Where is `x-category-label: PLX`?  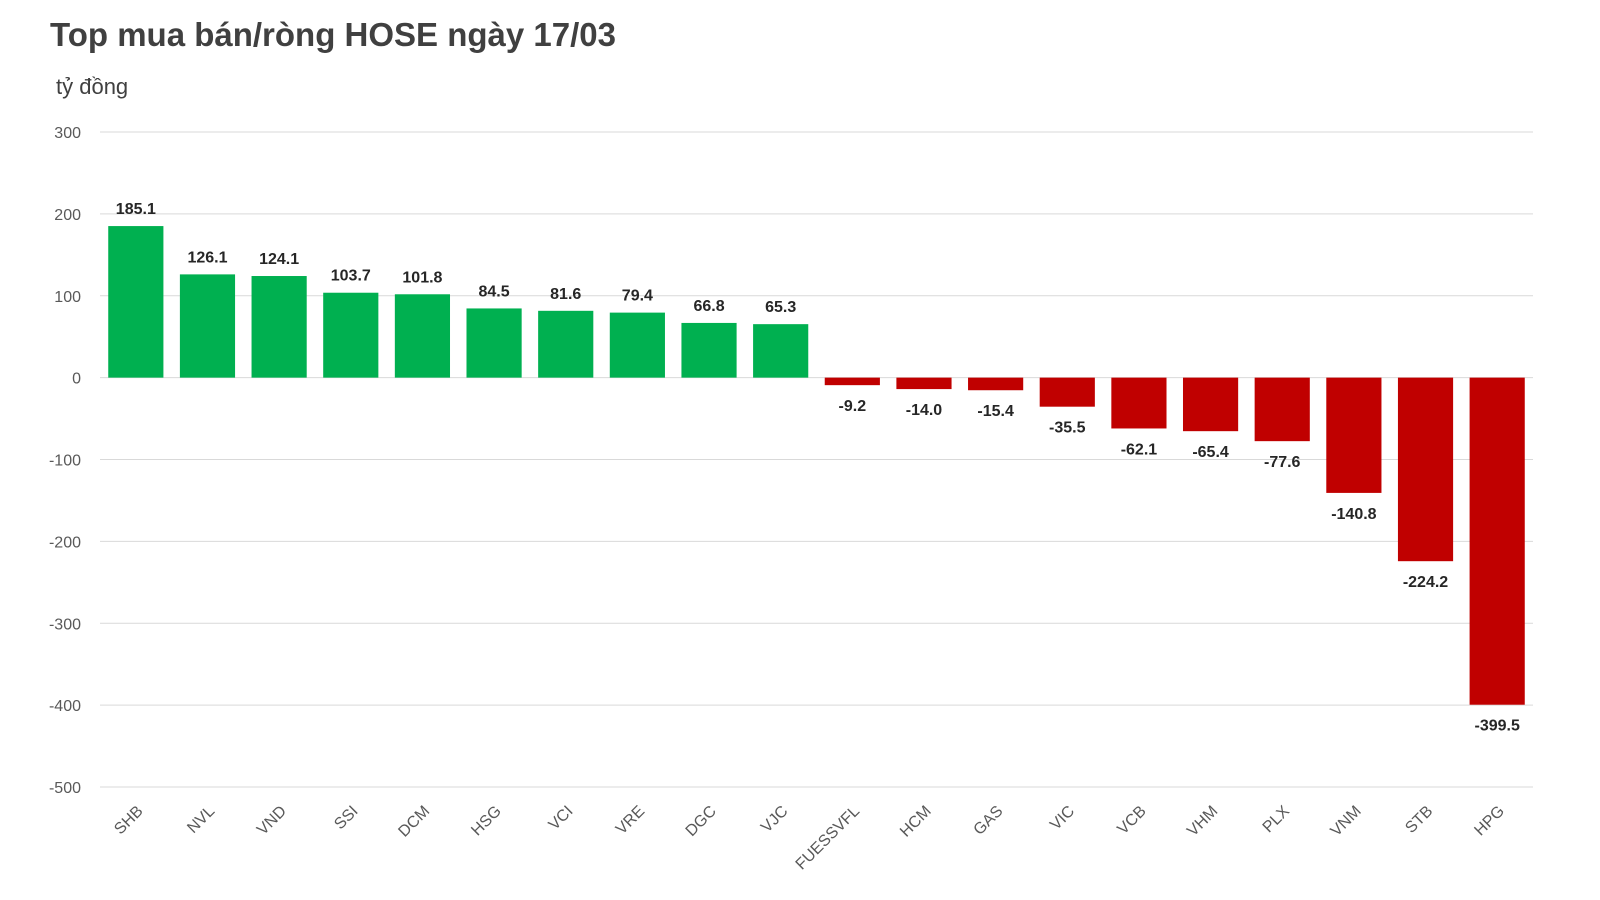
x-category-label: PLX is located at coordinates (1277, 820).